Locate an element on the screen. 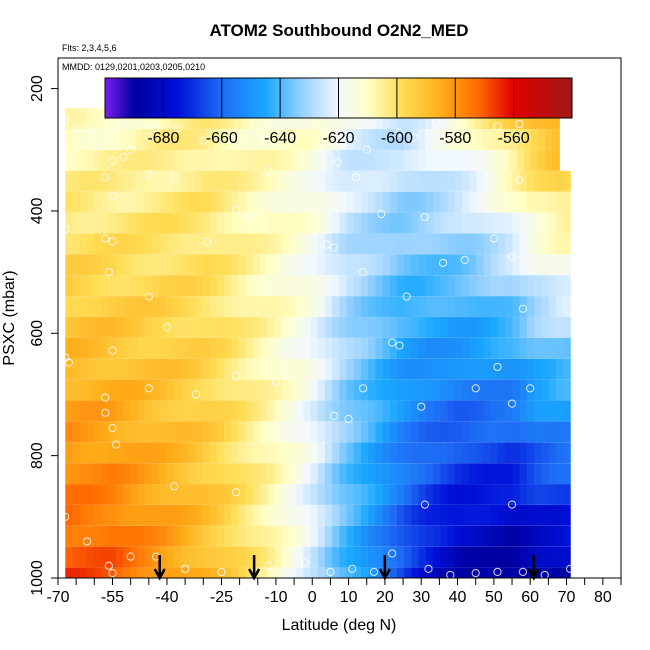  x-tick-label: 0 is located at coordinates (312, 597).